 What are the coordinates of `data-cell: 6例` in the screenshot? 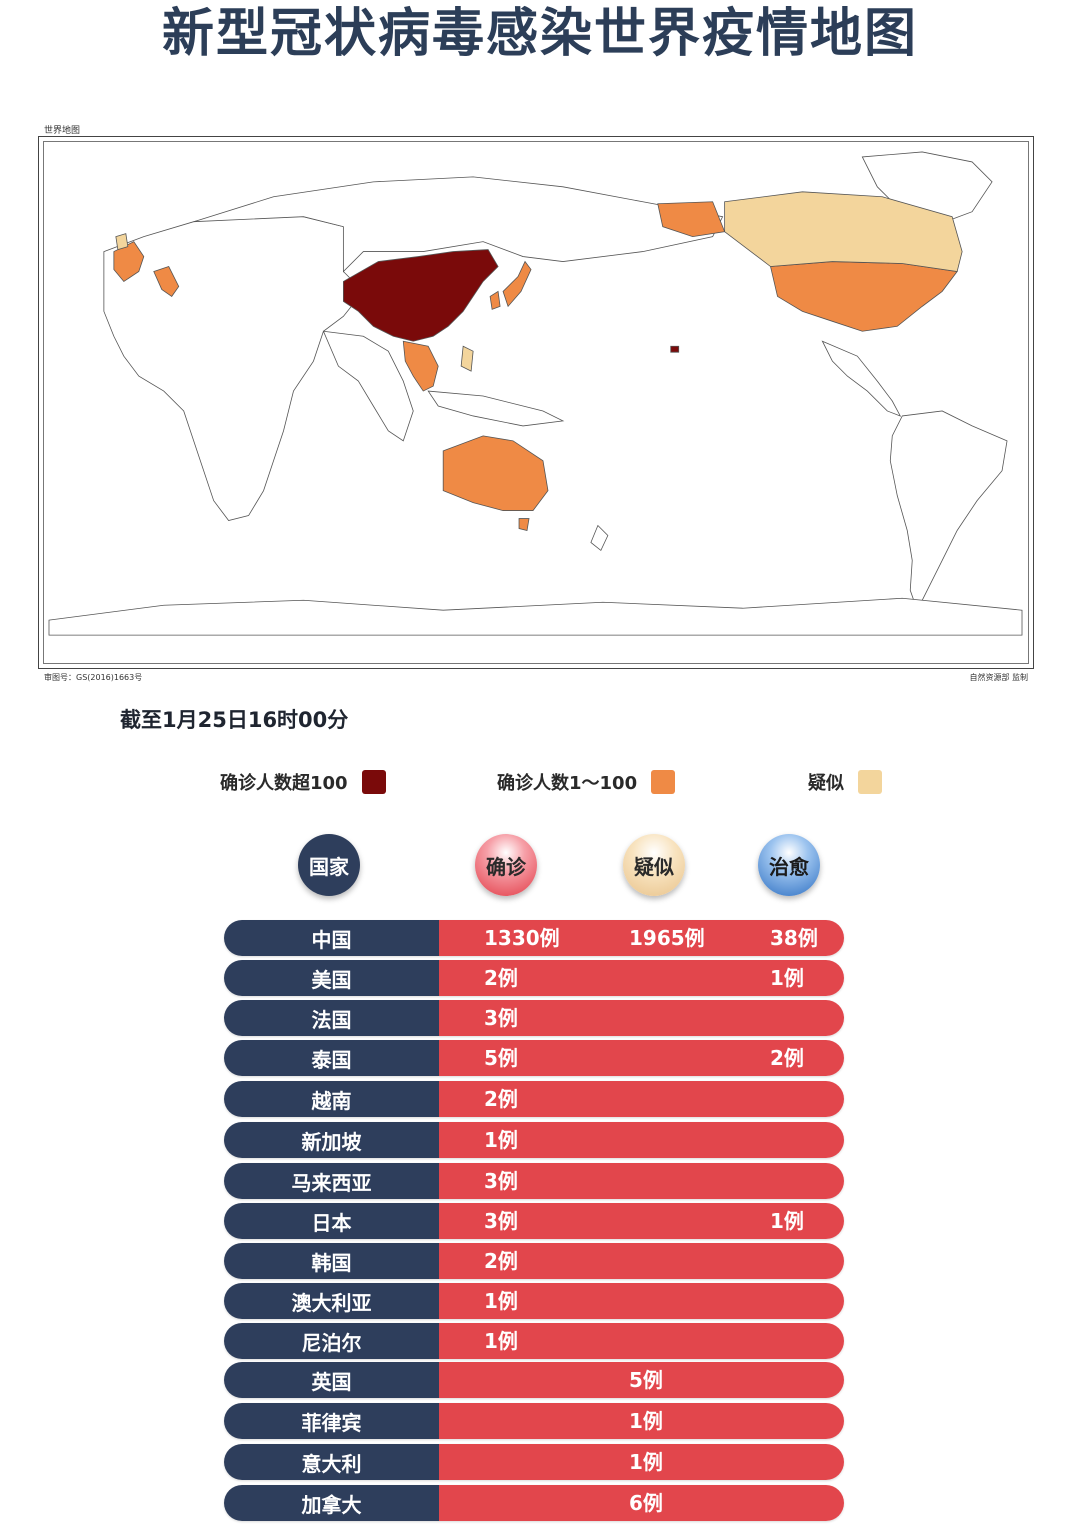 It's located at (641, 1503).